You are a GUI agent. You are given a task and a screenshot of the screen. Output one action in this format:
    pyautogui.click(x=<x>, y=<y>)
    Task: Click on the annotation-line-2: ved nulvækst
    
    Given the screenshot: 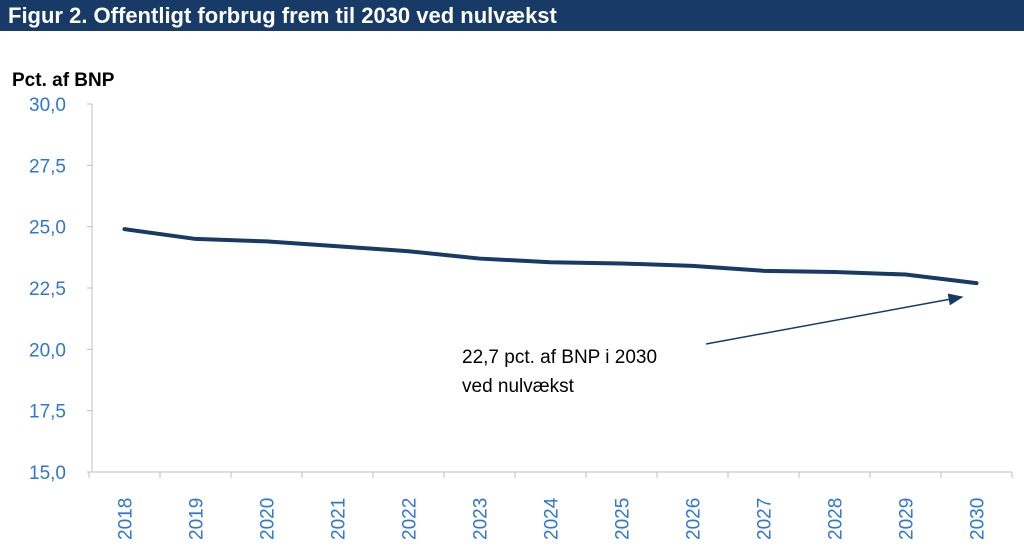 What is the action you would take?
    pyautogui.click(x=518, y=386)
    